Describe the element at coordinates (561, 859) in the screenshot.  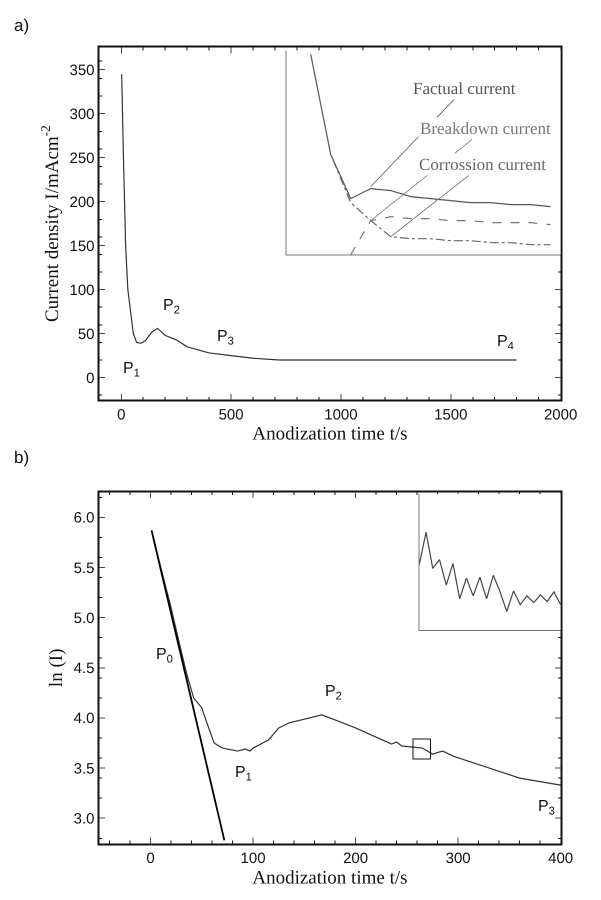
I see `x-tick-label: 400` at that location.